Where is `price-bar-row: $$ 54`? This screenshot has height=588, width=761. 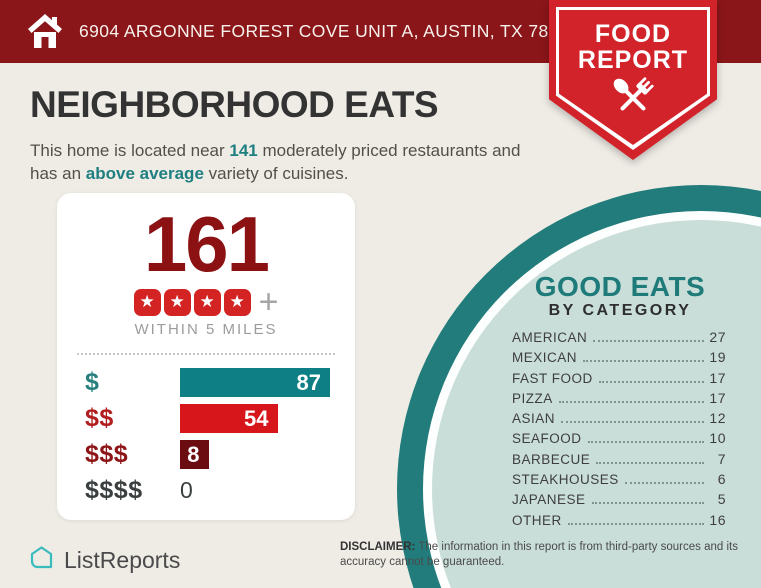
price-bar-row: $$ 54 is located at coordinates (206, 419).